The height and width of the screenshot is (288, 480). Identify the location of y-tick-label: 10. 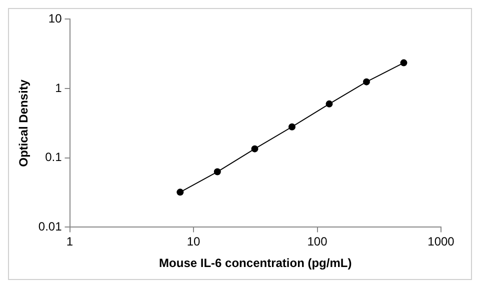
(55, 19).